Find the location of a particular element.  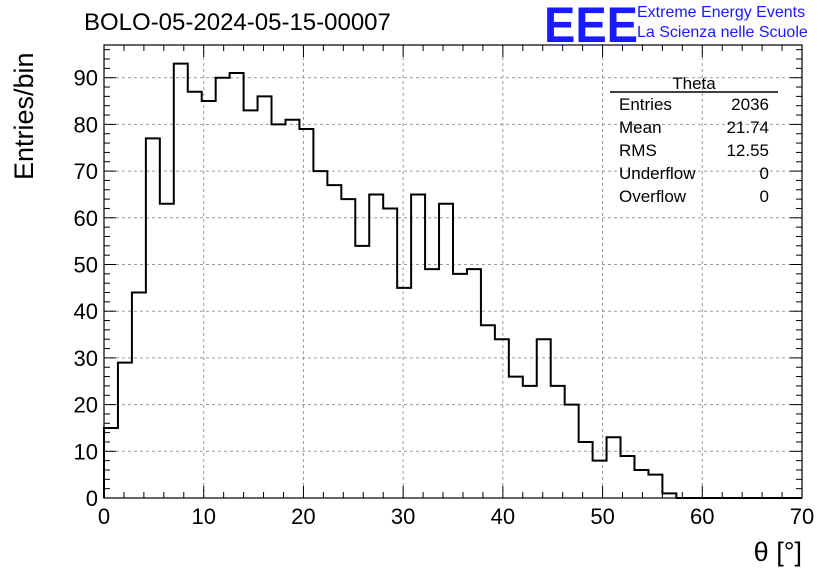

y-tick-label: 10 is located at coordinates (86, 451).